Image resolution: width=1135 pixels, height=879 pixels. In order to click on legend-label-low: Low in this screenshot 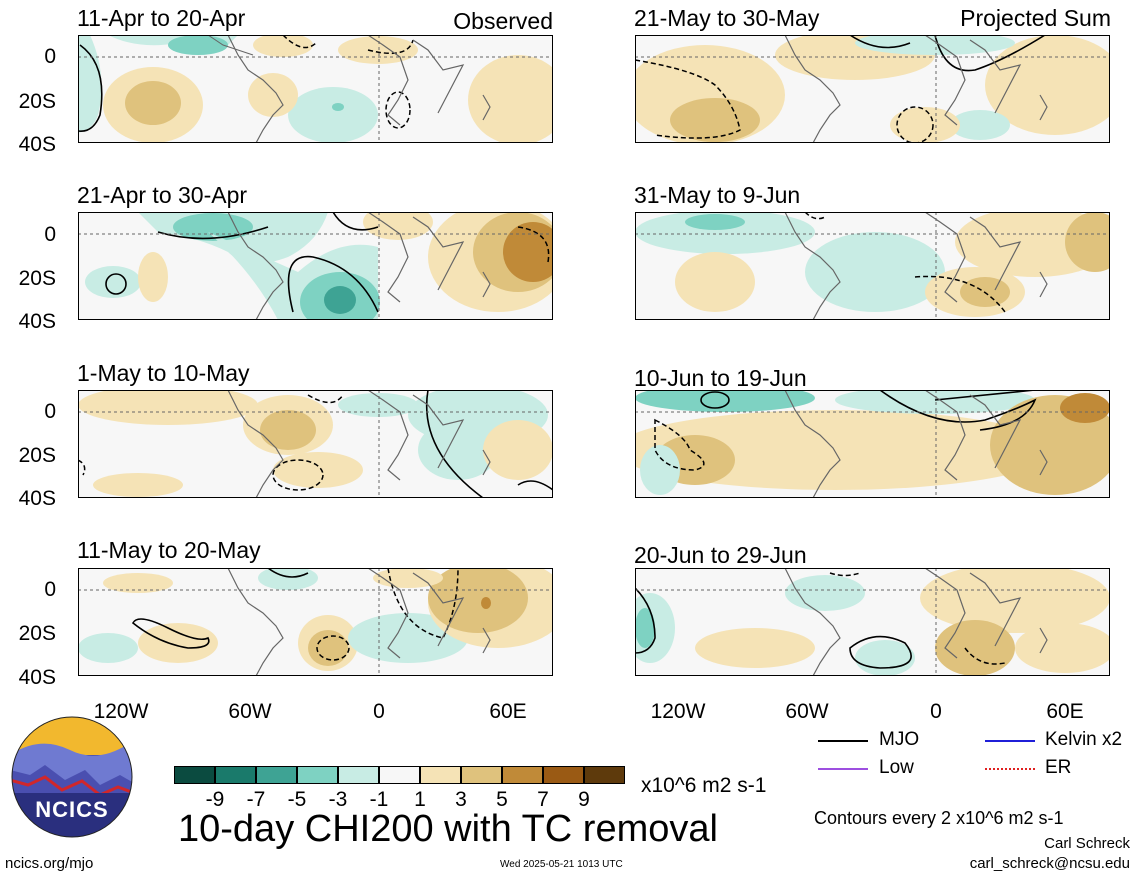, I will do `click(896, 767)`.